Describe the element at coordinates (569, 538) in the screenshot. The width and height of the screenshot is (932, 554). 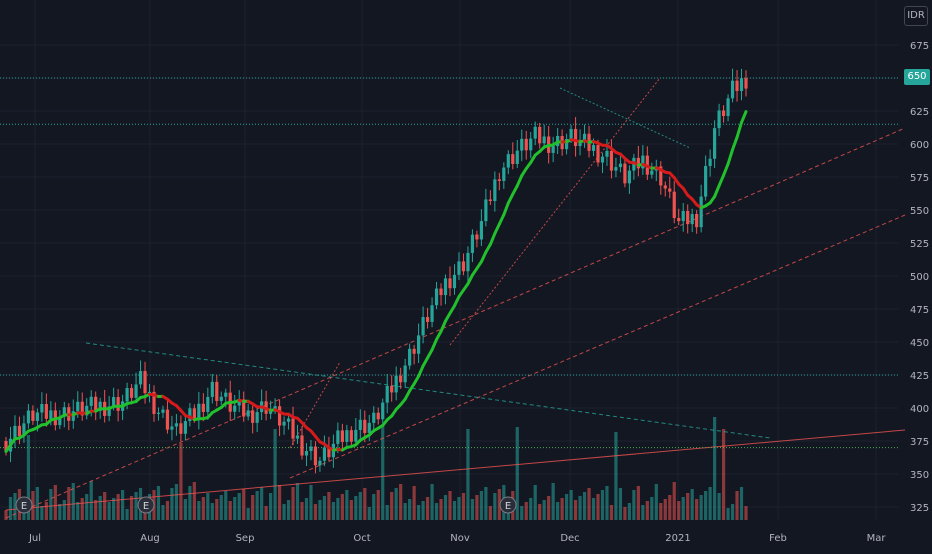
I see `x-tick-label: Dec` at that location.